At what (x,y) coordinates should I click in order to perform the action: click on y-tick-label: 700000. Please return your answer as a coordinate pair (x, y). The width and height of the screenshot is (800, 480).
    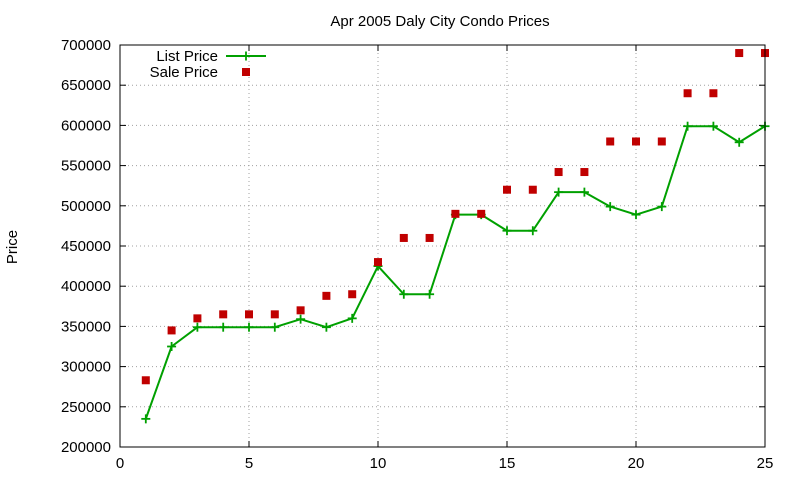
    Looking at the image, I should click on (86, 45).